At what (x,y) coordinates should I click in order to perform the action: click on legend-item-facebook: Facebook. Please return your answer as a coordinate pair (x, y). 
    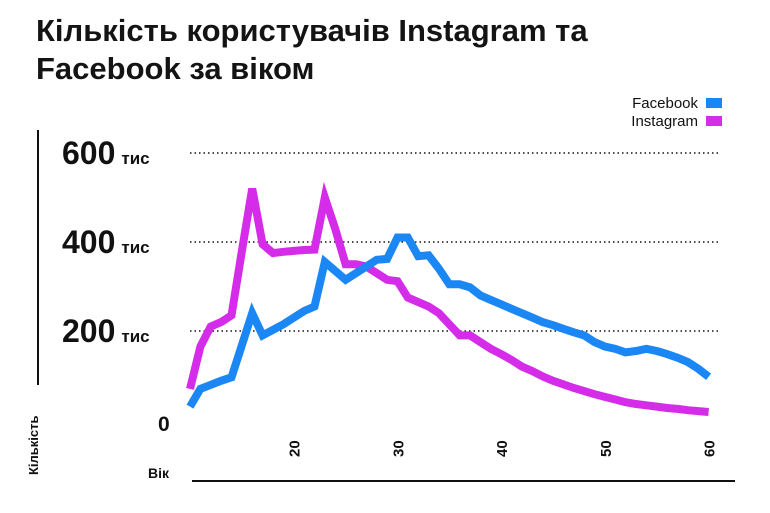
    Looking at the image, I should click on (676, 103).